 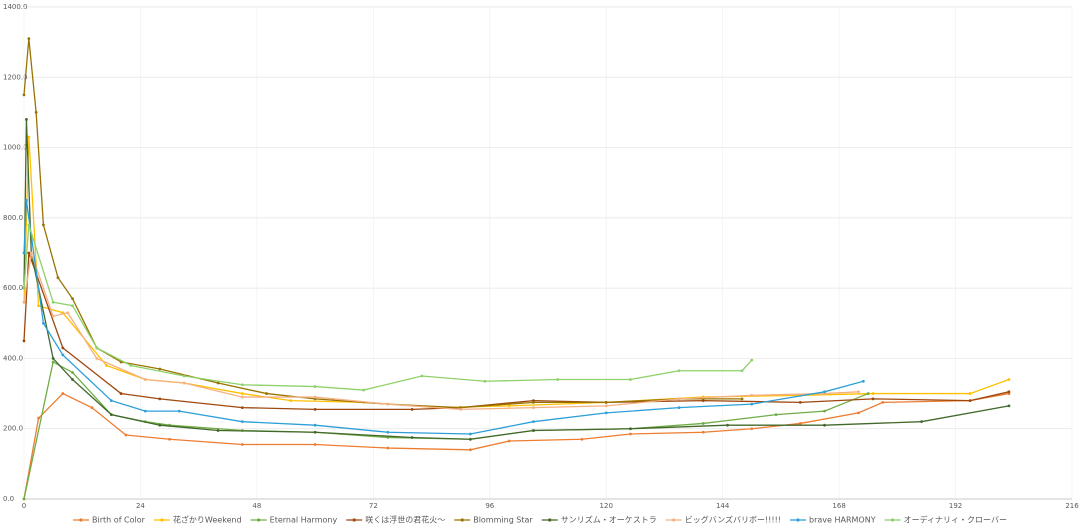 I want to click on y-tick-label: 800.0, so click(x=13, y=218).